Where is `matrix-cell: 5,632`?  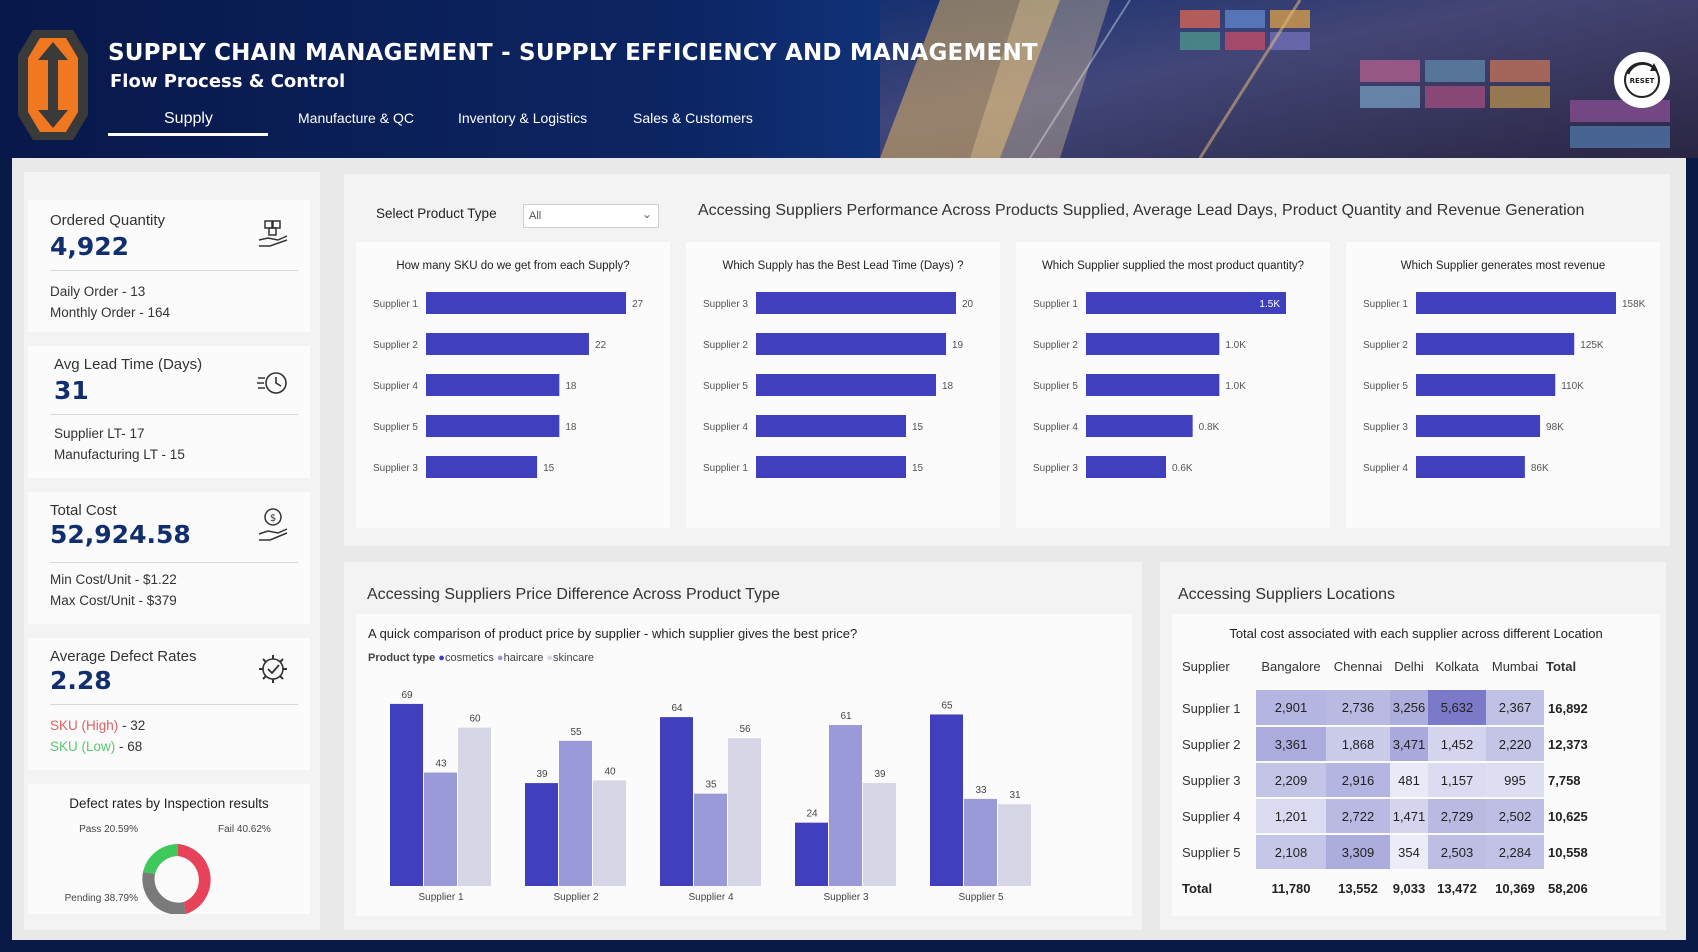 matrix-cell: 5,632 is located at coordinates (1457, 708).